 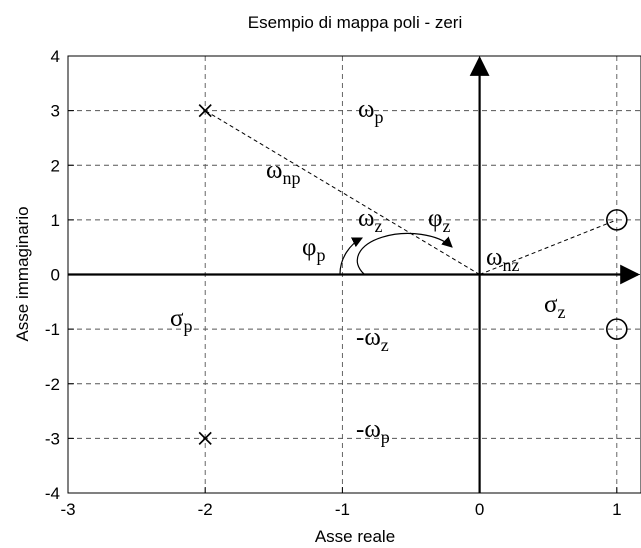 I want to click on annotation-omega-z: ωz, so click(x=370, y=220).